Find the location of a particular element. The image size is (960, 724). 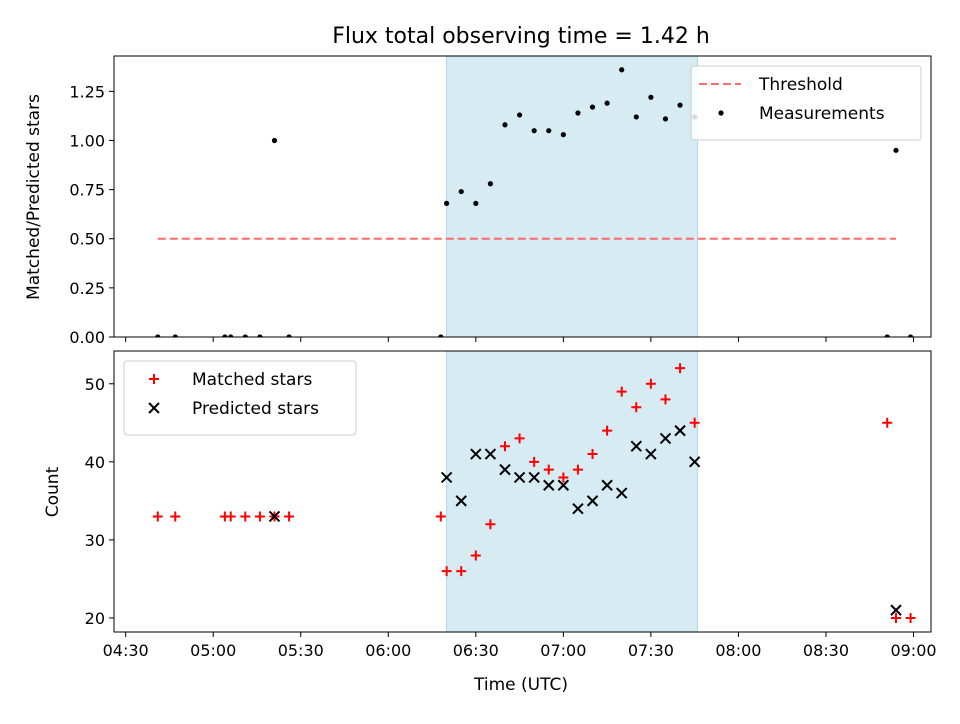

x-tick-label: 07:30 is located at coordinates (651, 650).